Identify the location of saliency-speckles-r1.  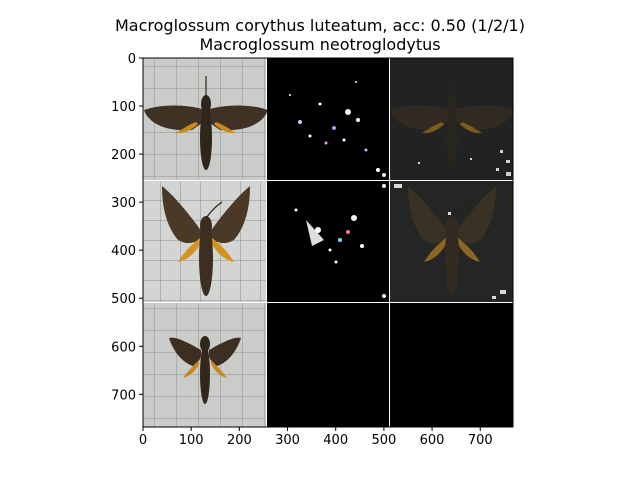
(337, 129).